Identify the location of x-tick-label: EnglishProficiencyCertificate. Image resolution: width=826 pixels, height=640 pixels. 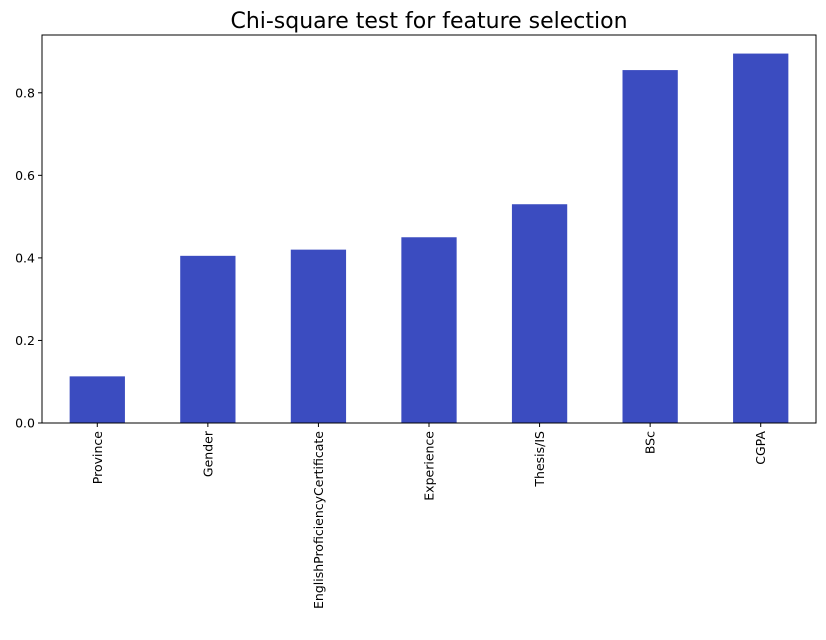
(318, 520).